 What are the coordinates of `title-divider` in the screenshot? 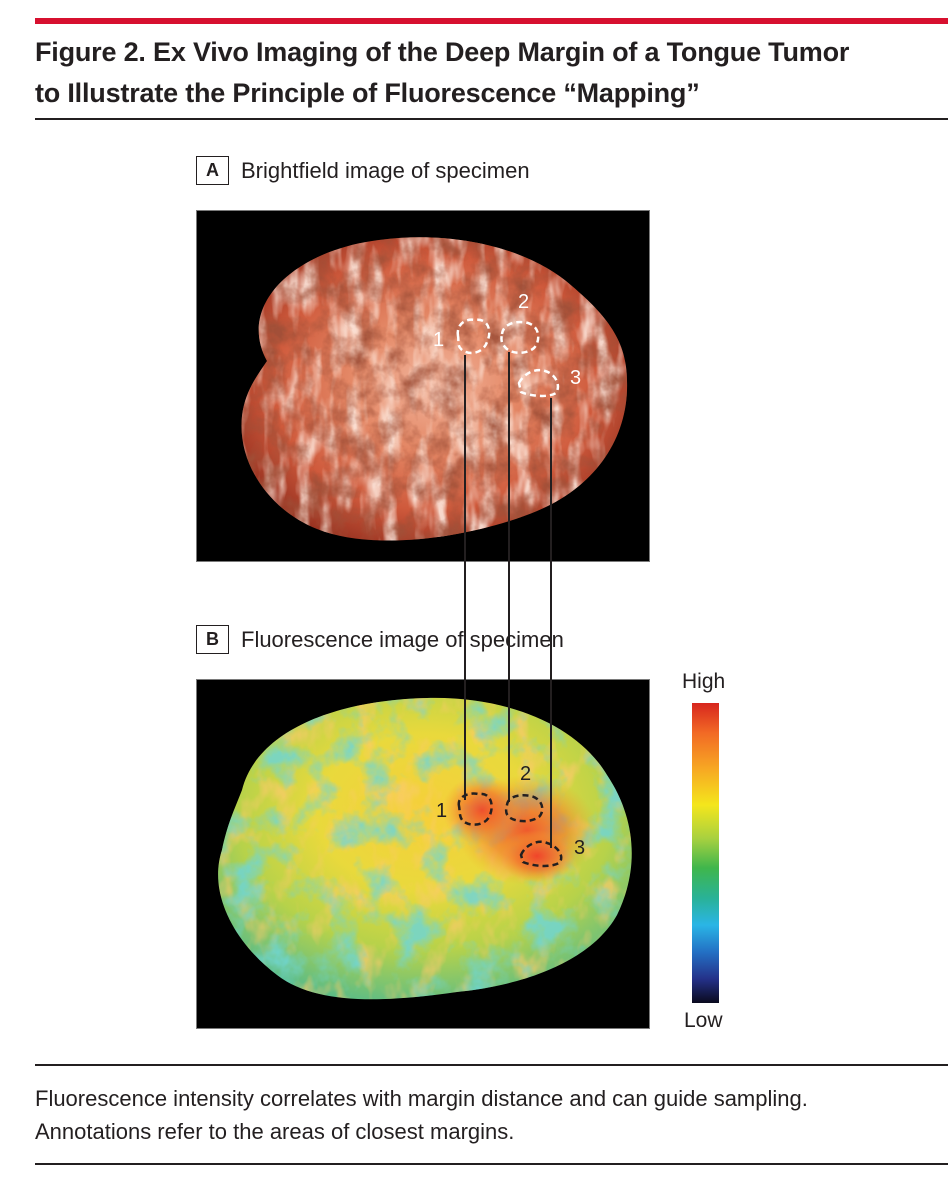 It's located at (491, 119).